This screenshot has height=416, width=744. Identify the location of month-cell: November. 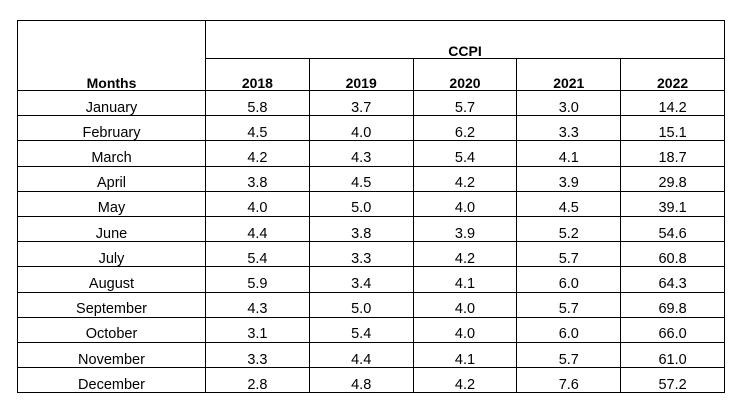
(111, 355).